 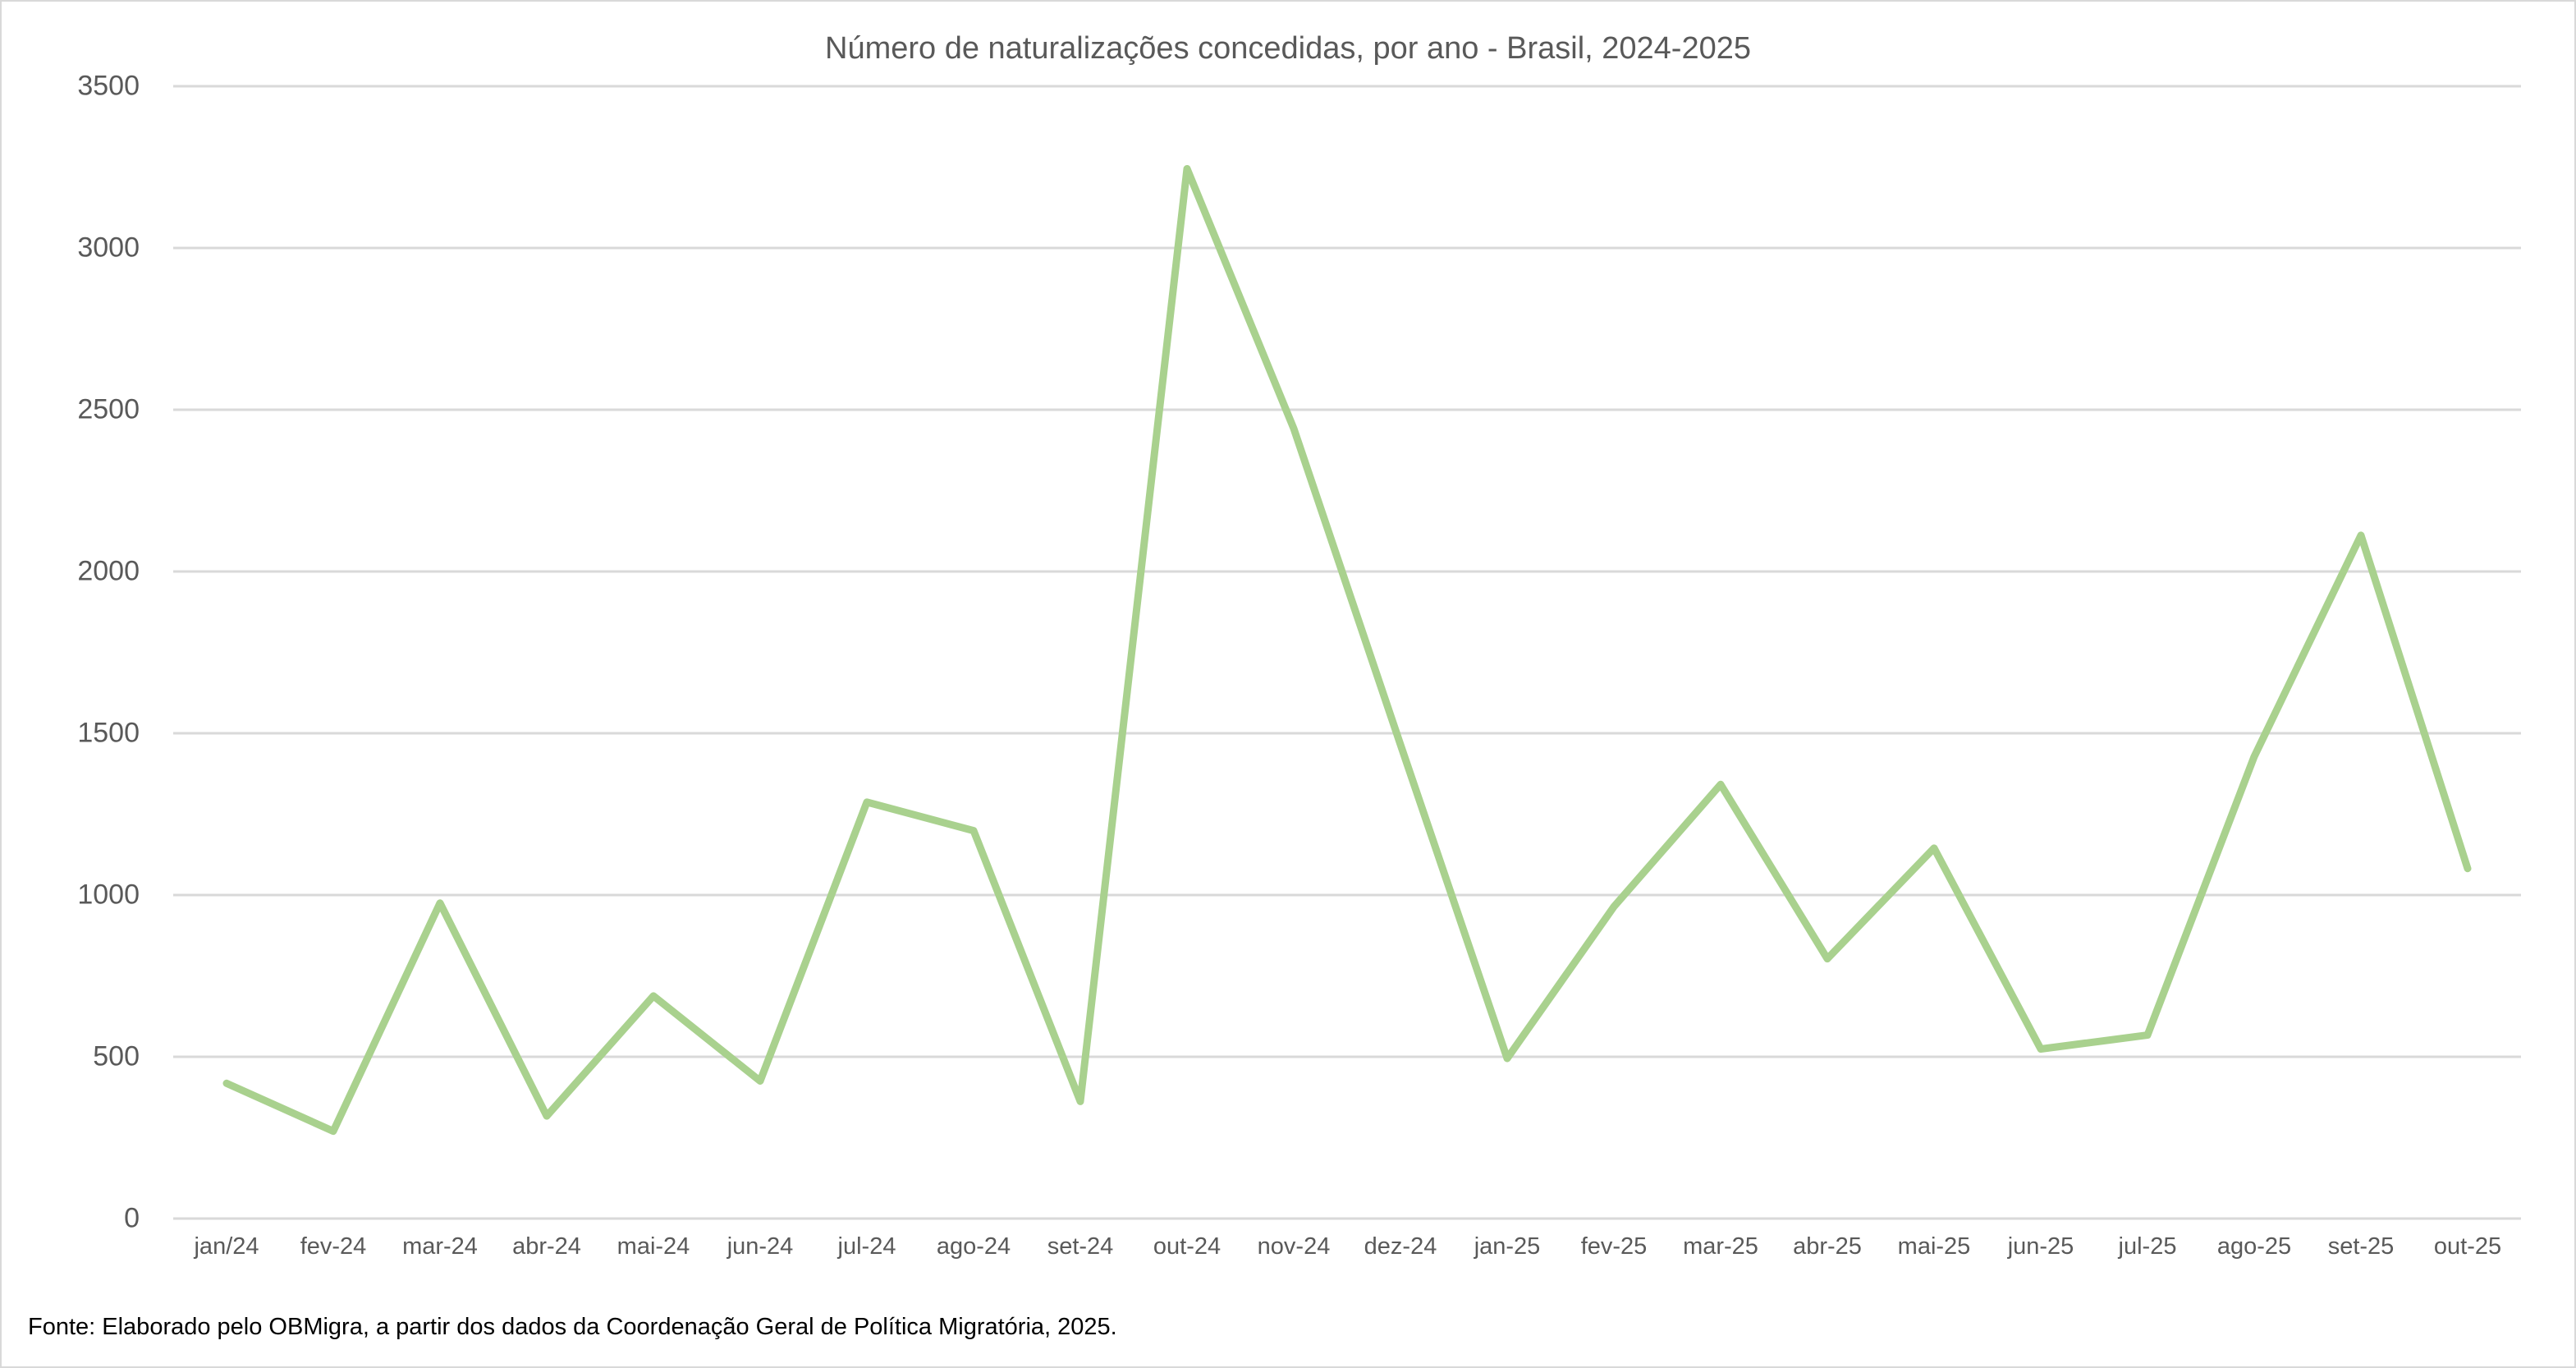 I want to click on x-tick-label: dez-24, so click(x=1401, y=1246).